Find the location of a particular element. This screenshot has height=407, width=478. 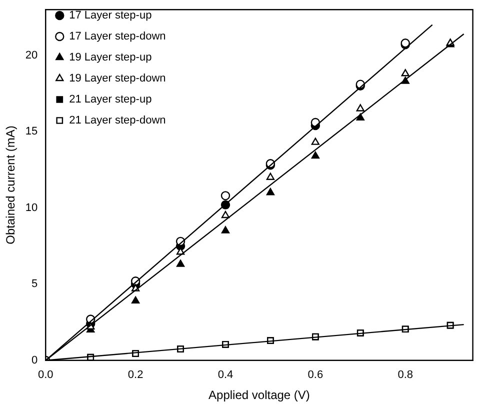

x-tick-label: 0.8 is located at coordinates (405, 375).